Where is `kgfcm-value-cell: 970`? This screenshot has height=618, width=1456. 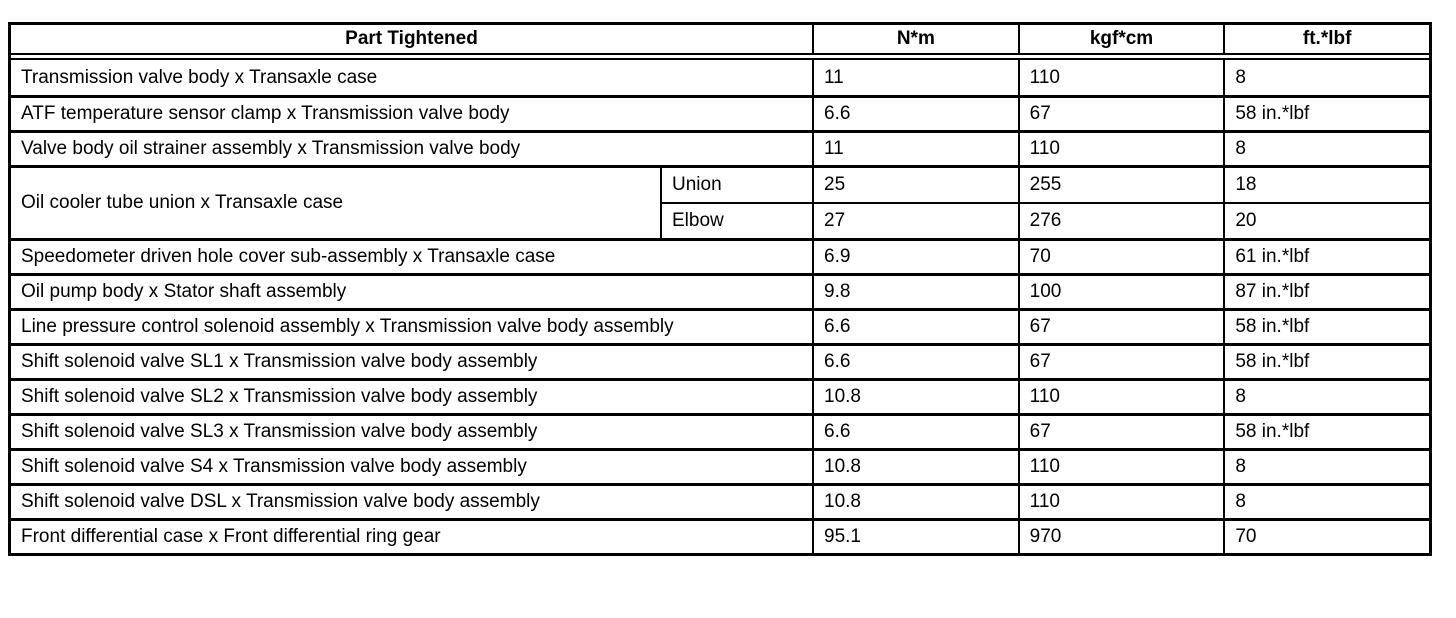
kgfcm-value-cell: 970 is located at coordinates (1120, 537).